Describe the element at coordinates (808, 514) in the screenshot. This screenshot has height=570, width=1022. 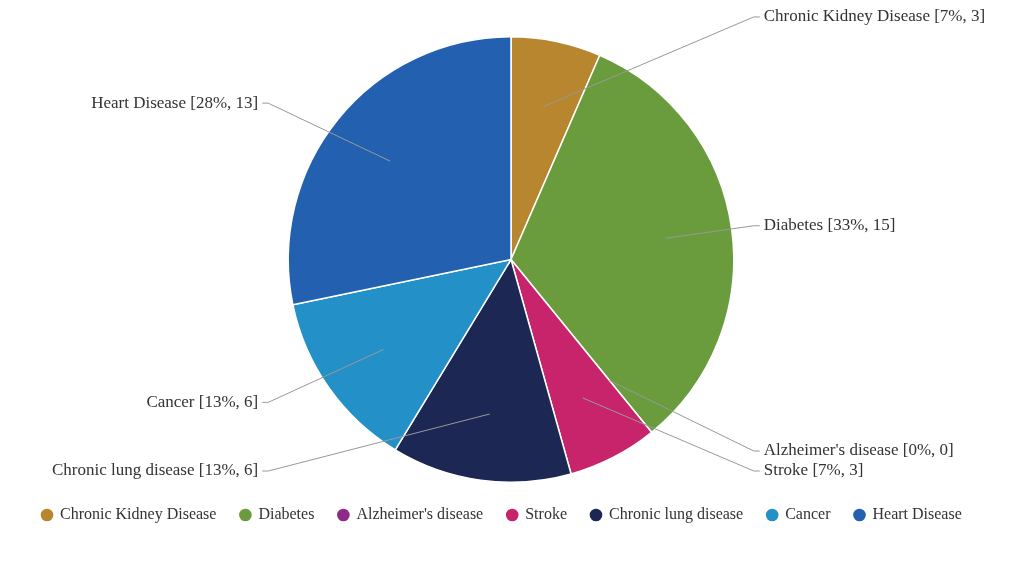
I see `legend-label: Cancer` at that location.